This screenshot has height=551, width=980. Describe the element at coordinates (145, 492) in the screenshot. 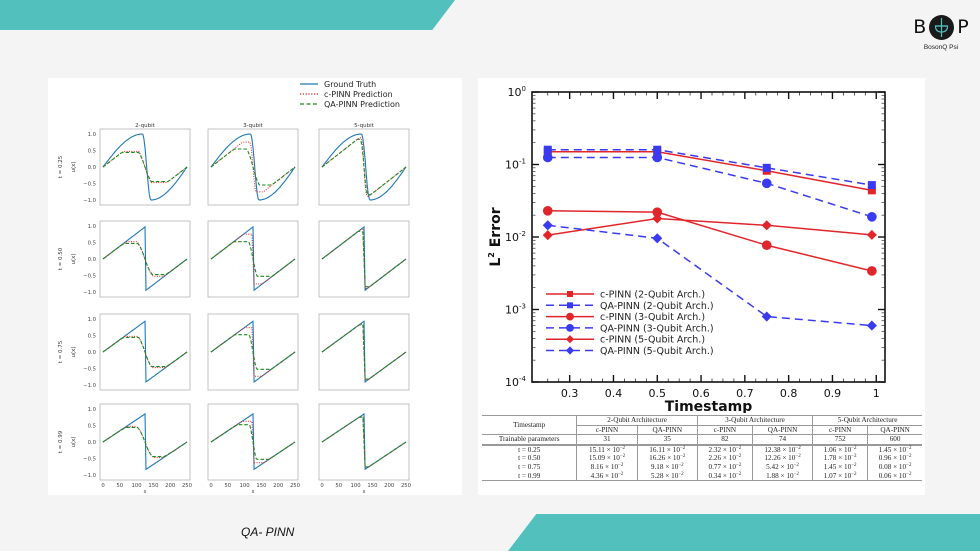

I see `x-axis-label: x` at that location.